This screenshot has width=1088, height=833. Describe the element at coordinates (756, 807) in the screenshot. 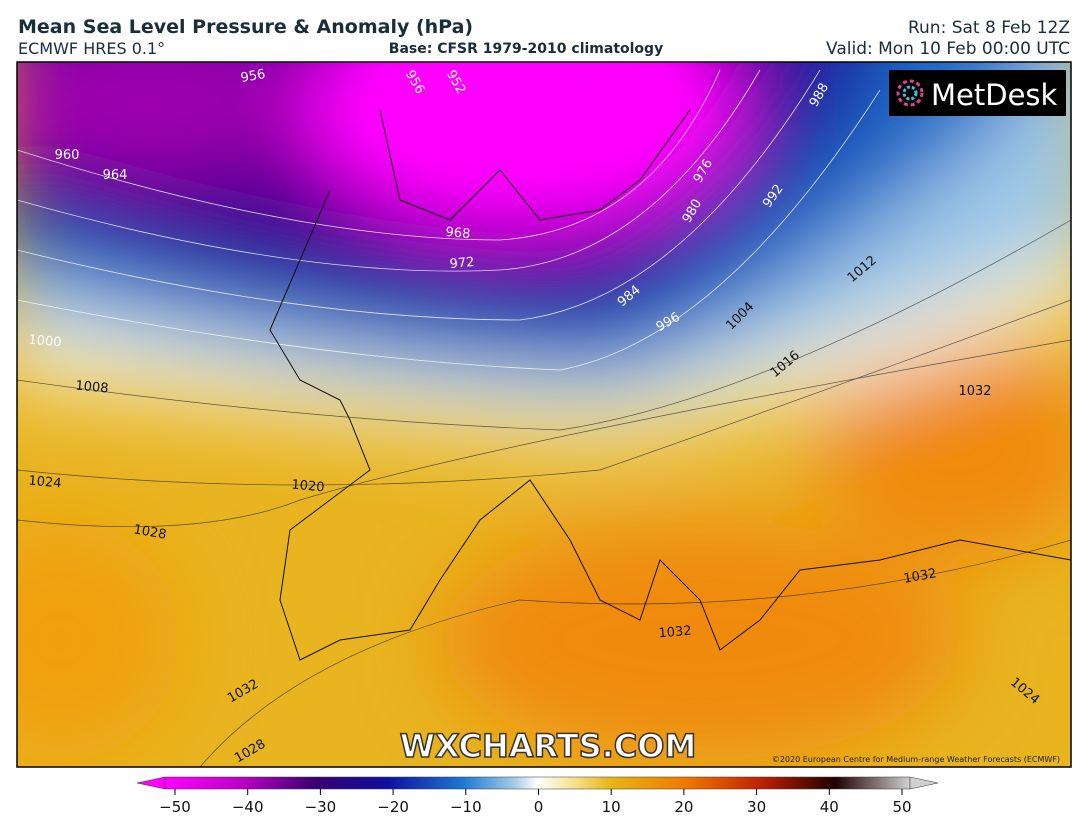

I see `colorbar-tick-label: 30` at that location.